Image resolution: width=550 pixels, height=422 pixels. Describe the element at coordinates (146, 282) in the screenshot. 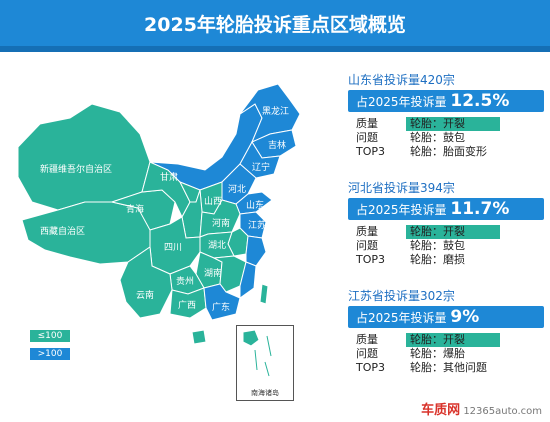

I see `province-yunnan` at that location.